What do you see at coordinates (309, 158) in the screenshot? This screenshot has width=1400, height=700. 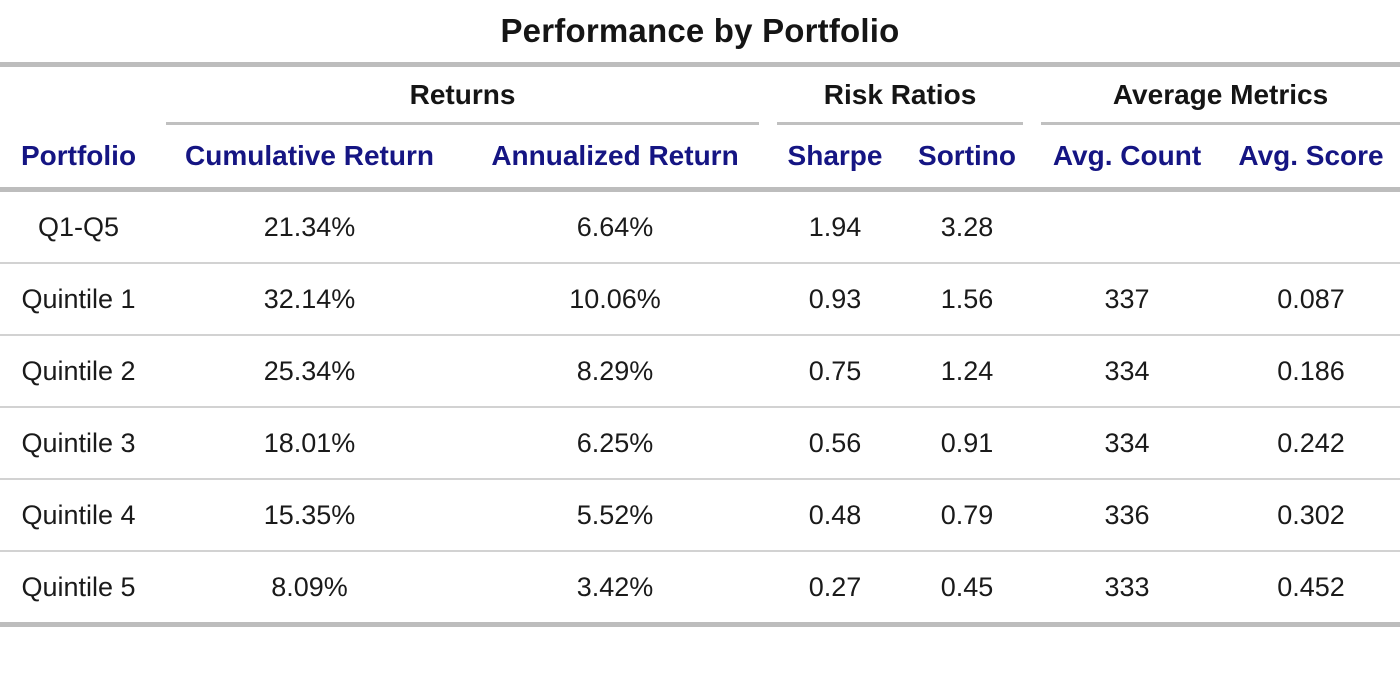 I see `col-header-cumulative-return: Cumulative Return` at bounding box center [309, 158].